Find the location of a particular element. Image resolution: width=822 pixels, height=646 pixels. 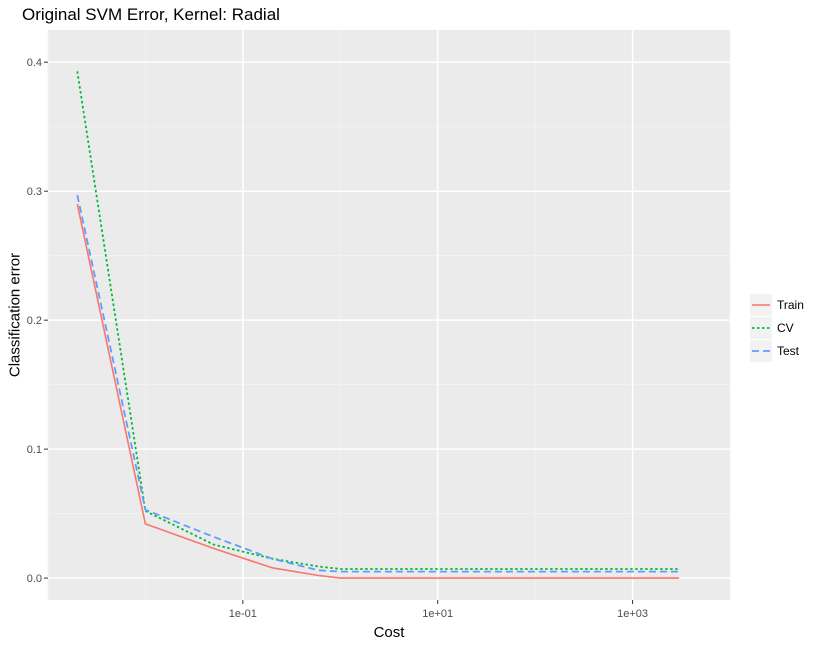

x-tick-label: 1e+01 is located at coordinates (437, 614).